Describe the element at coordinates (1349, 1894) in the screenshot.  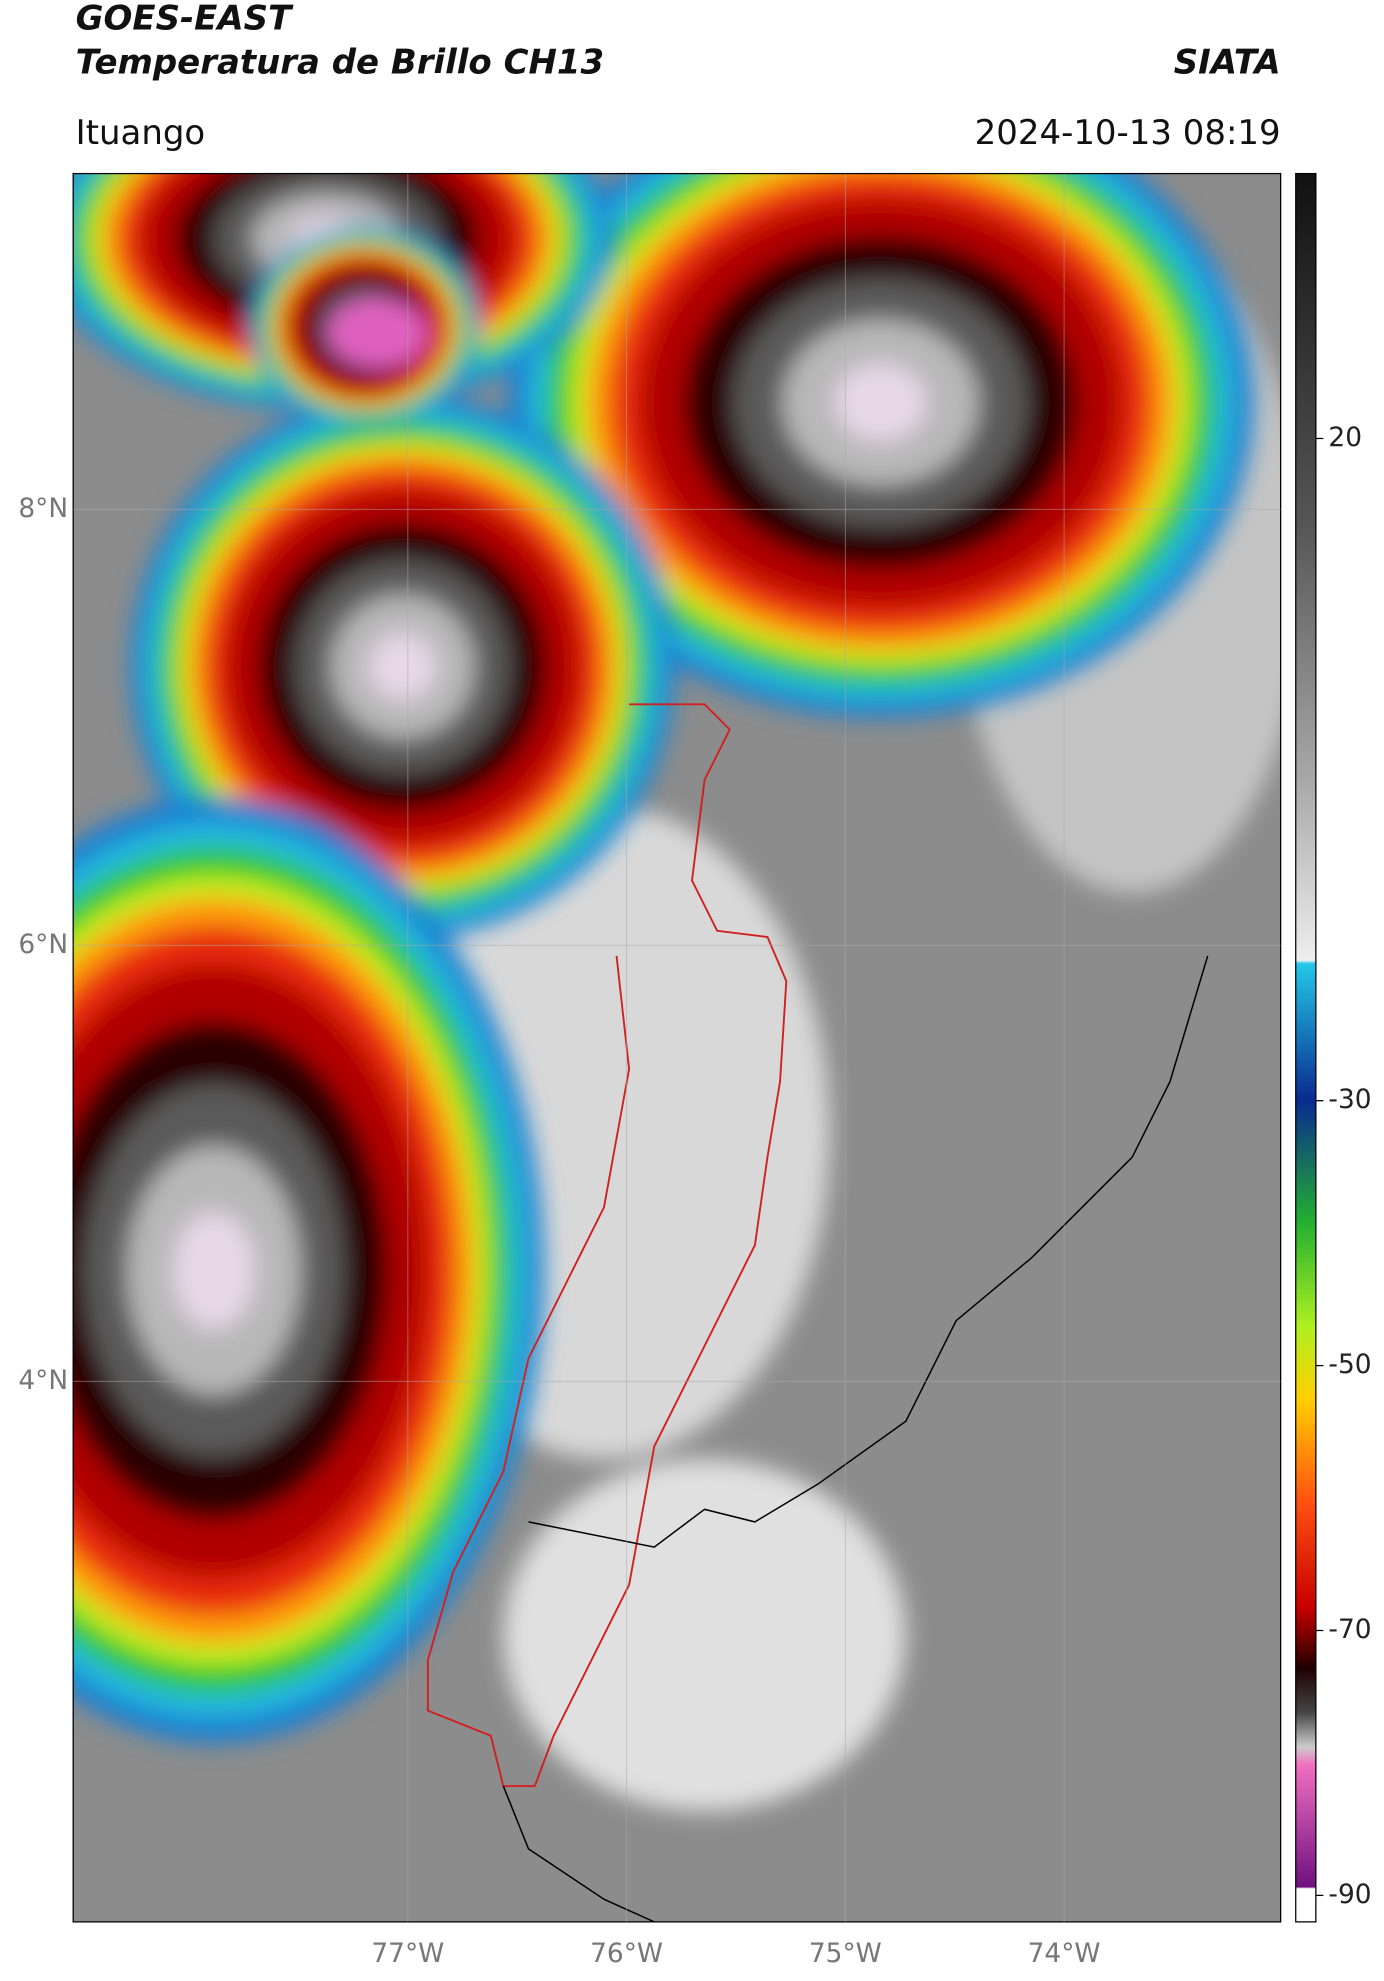
I see `colorbar-tick-label: -90` at that location.